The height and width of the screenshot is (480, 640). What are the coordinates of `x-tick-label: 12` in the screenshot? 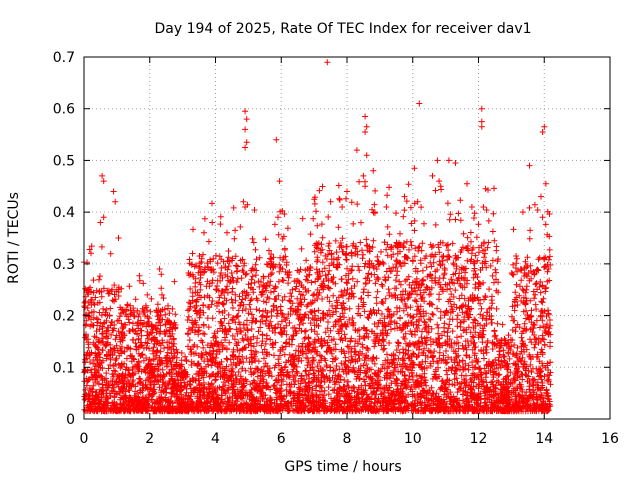 It's located at (479, 439).